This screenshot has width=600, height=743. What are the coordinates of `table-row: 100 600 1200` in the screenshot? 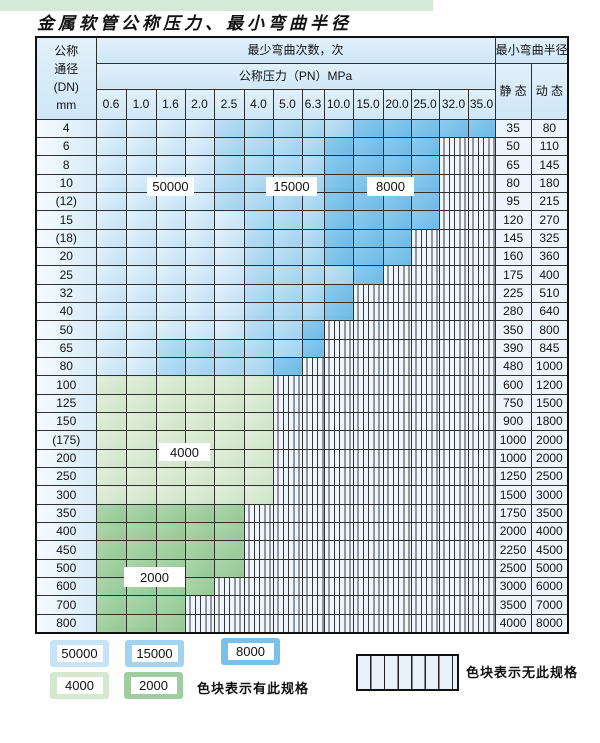 It's located at (302, 385).